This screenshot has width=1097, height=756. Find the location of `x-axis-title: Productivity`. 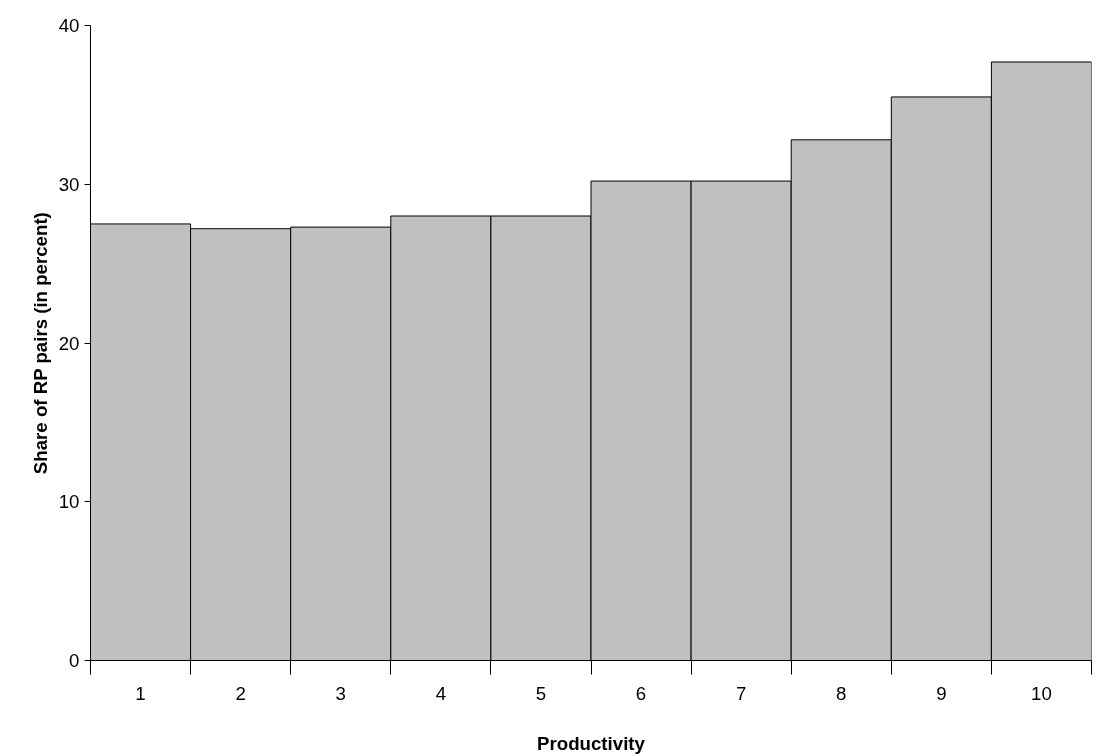

x-axis-title: Productivity is located at coordinates (591, 743).